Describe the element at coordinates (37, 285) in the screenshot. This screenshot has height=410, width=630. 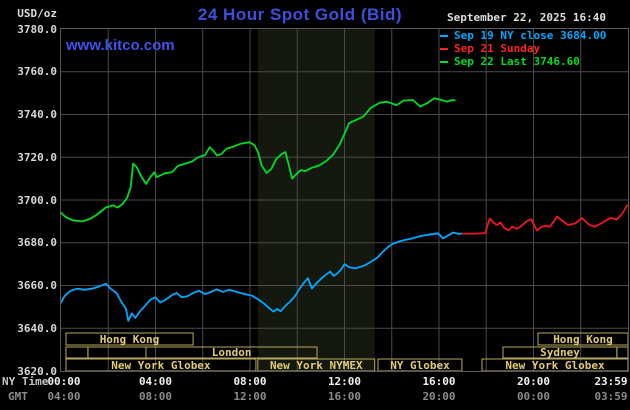
I see `y-tick-label: 3660.0` at that location.